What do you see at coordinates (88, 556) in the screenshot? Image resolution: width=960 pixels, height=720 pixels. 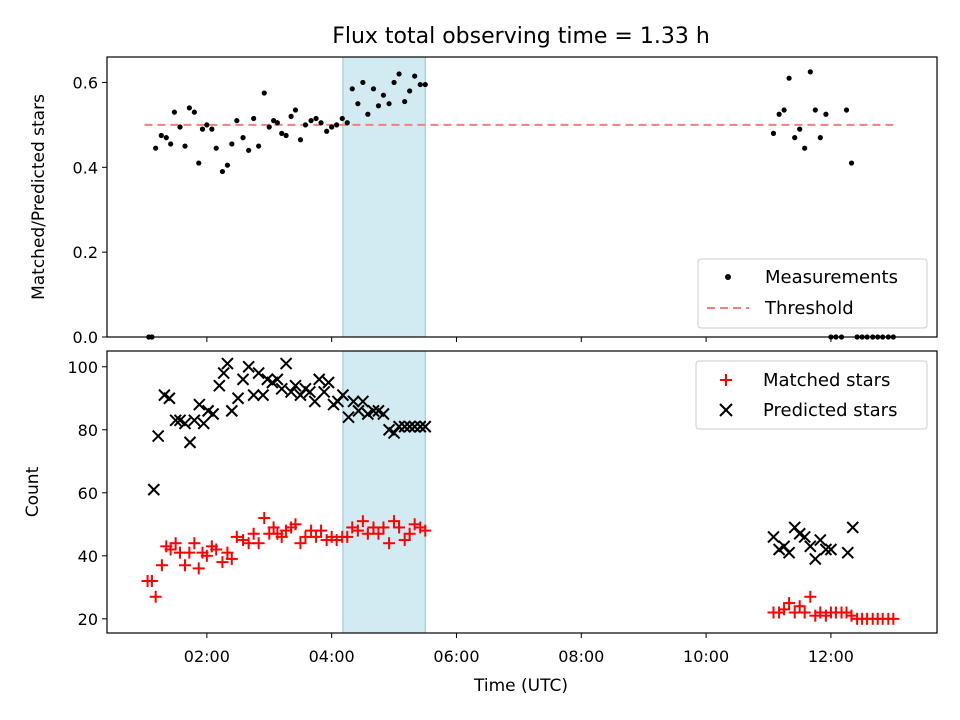 I see `bottom-y-tick-label: 40` at bounding box center [88, 556].